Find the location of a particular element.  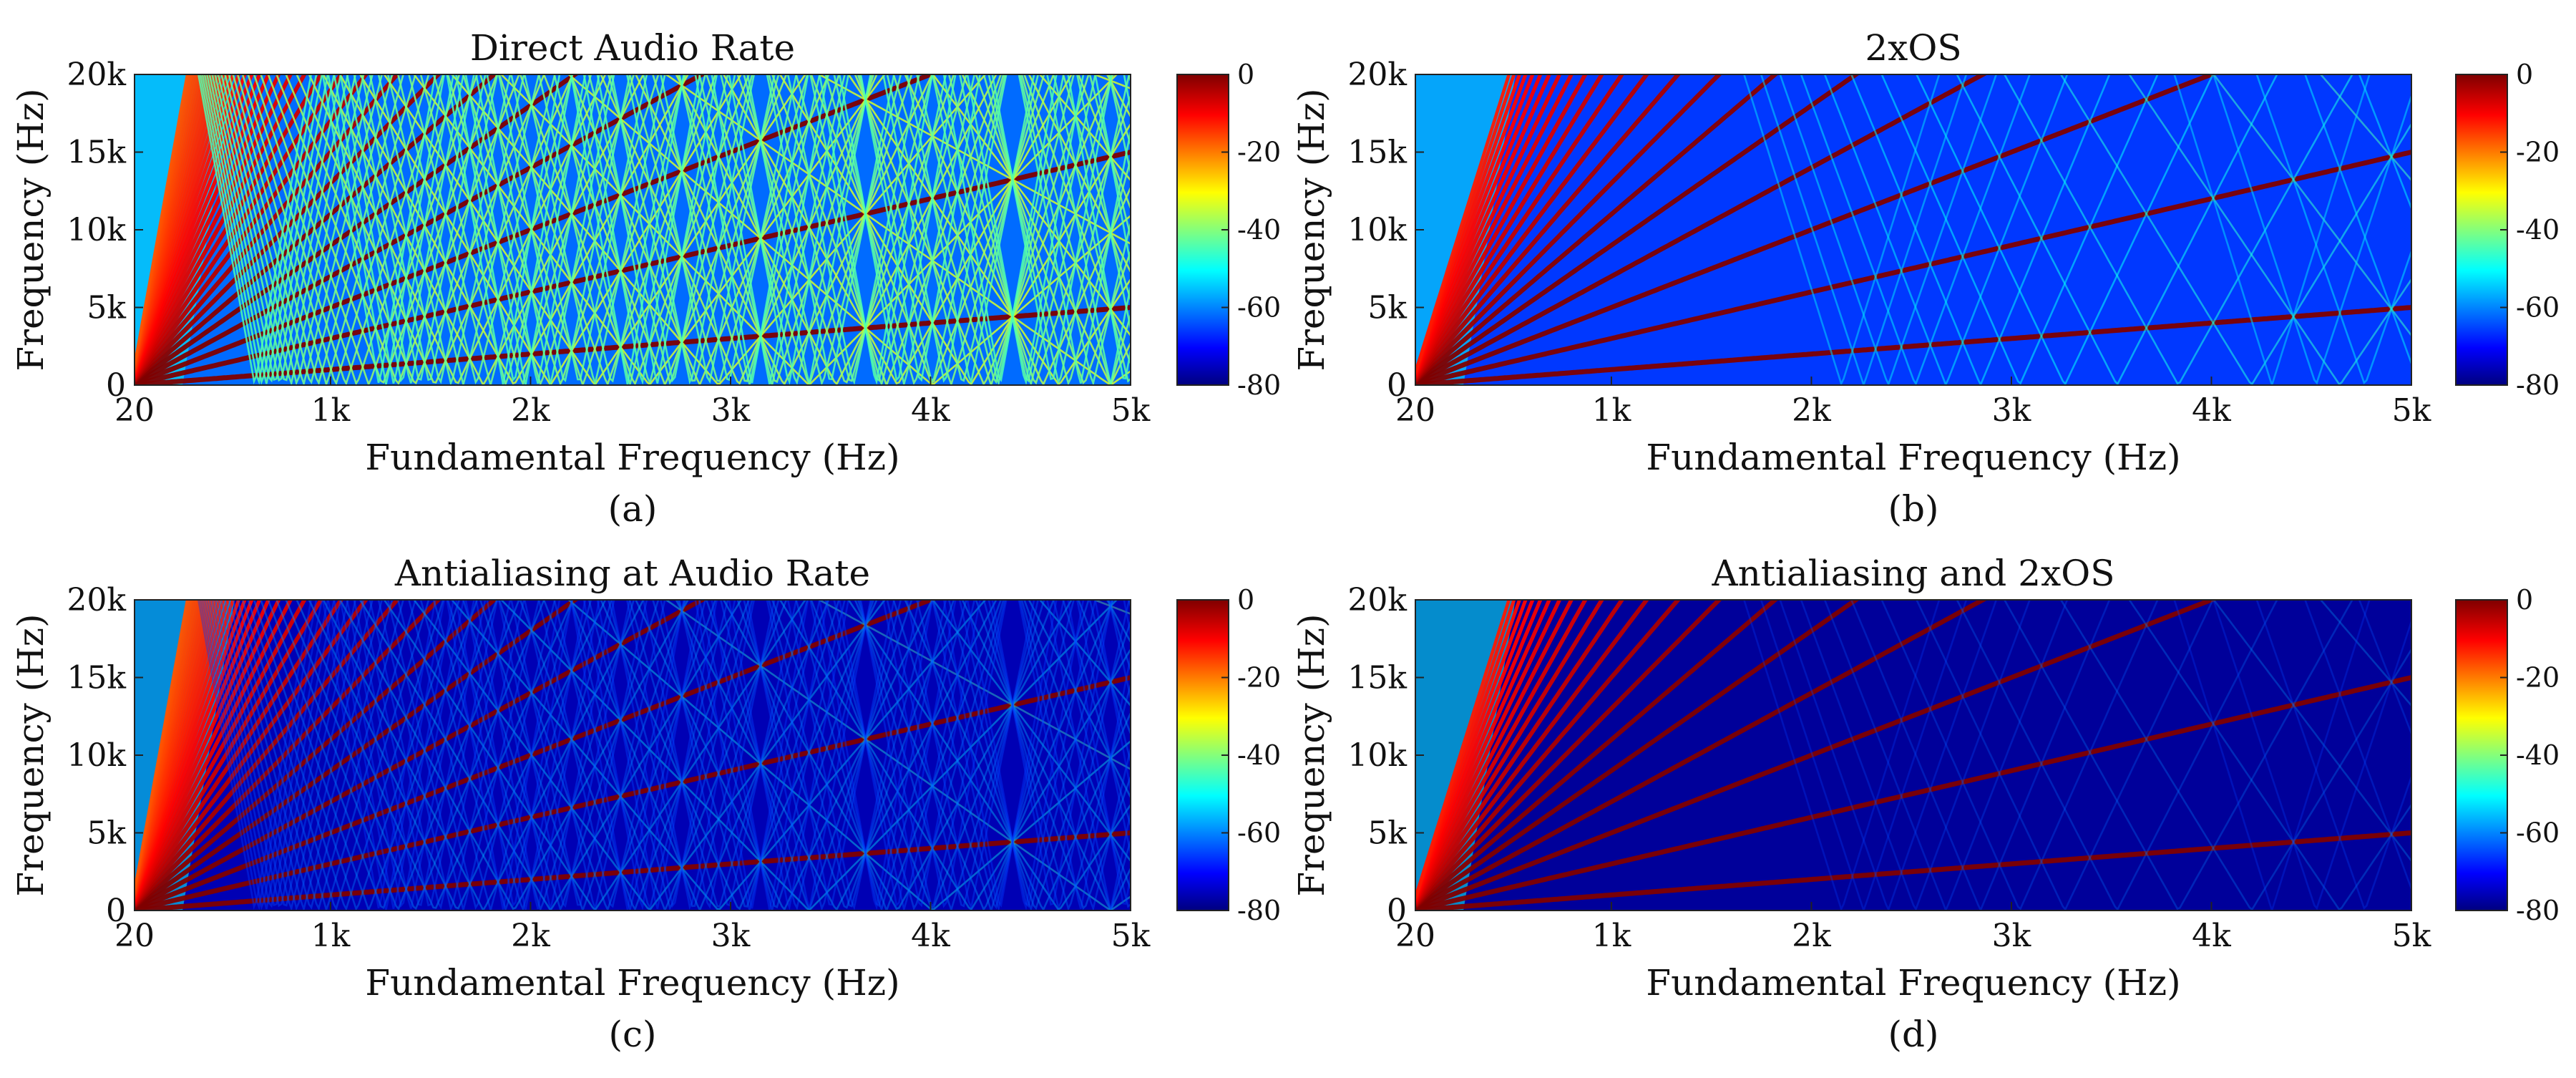

x-tick-label: 2k is located at coordinates (530, 410).